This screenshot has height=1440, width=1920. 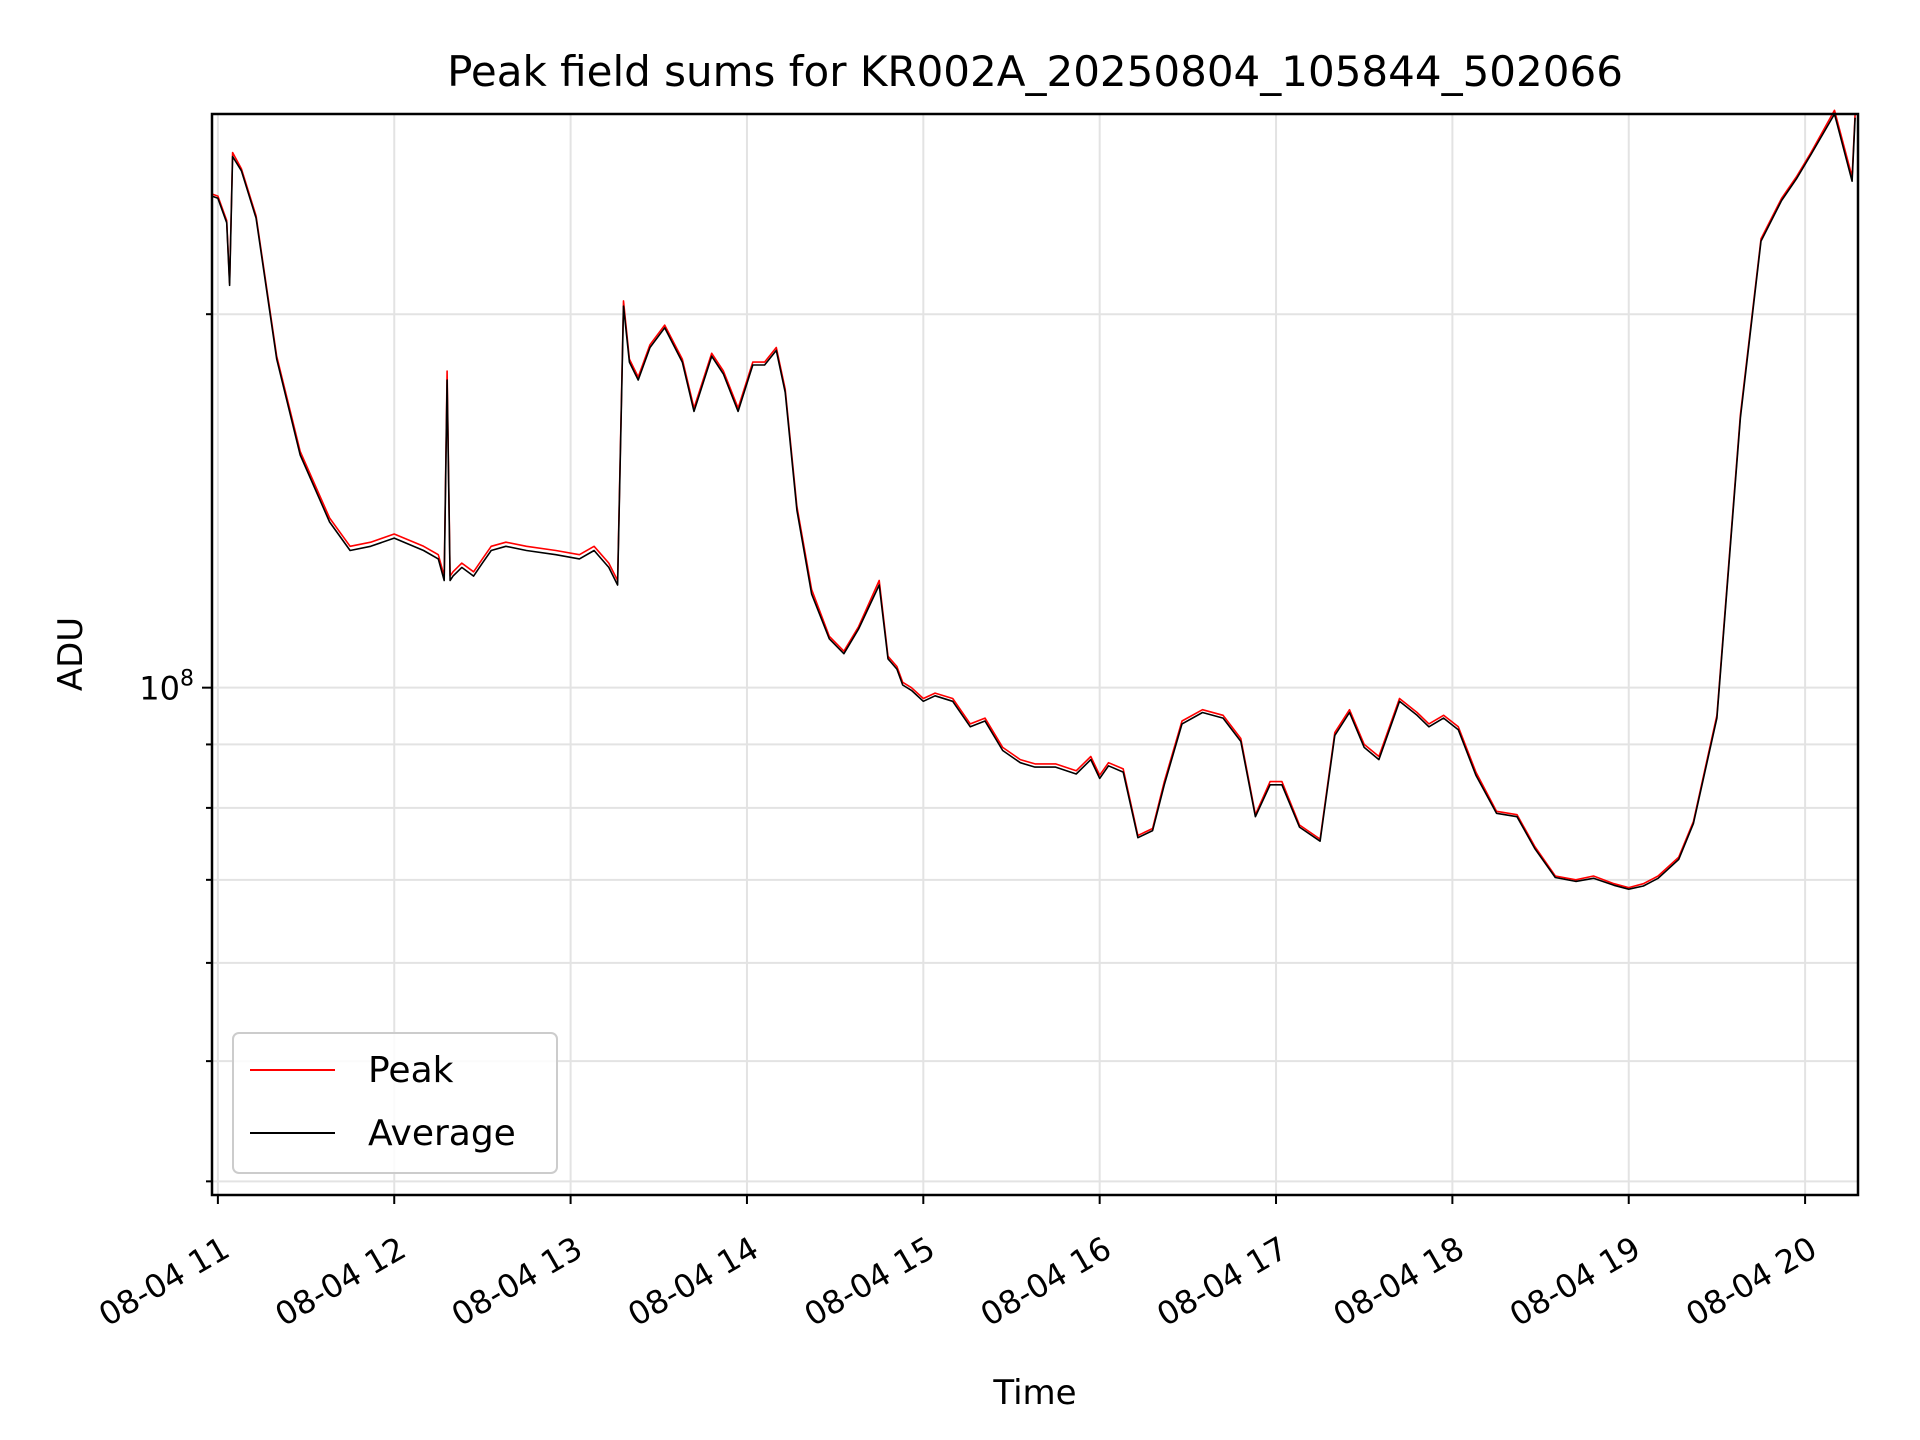 I want to click on legend-box, so click(x=395, y=1103).